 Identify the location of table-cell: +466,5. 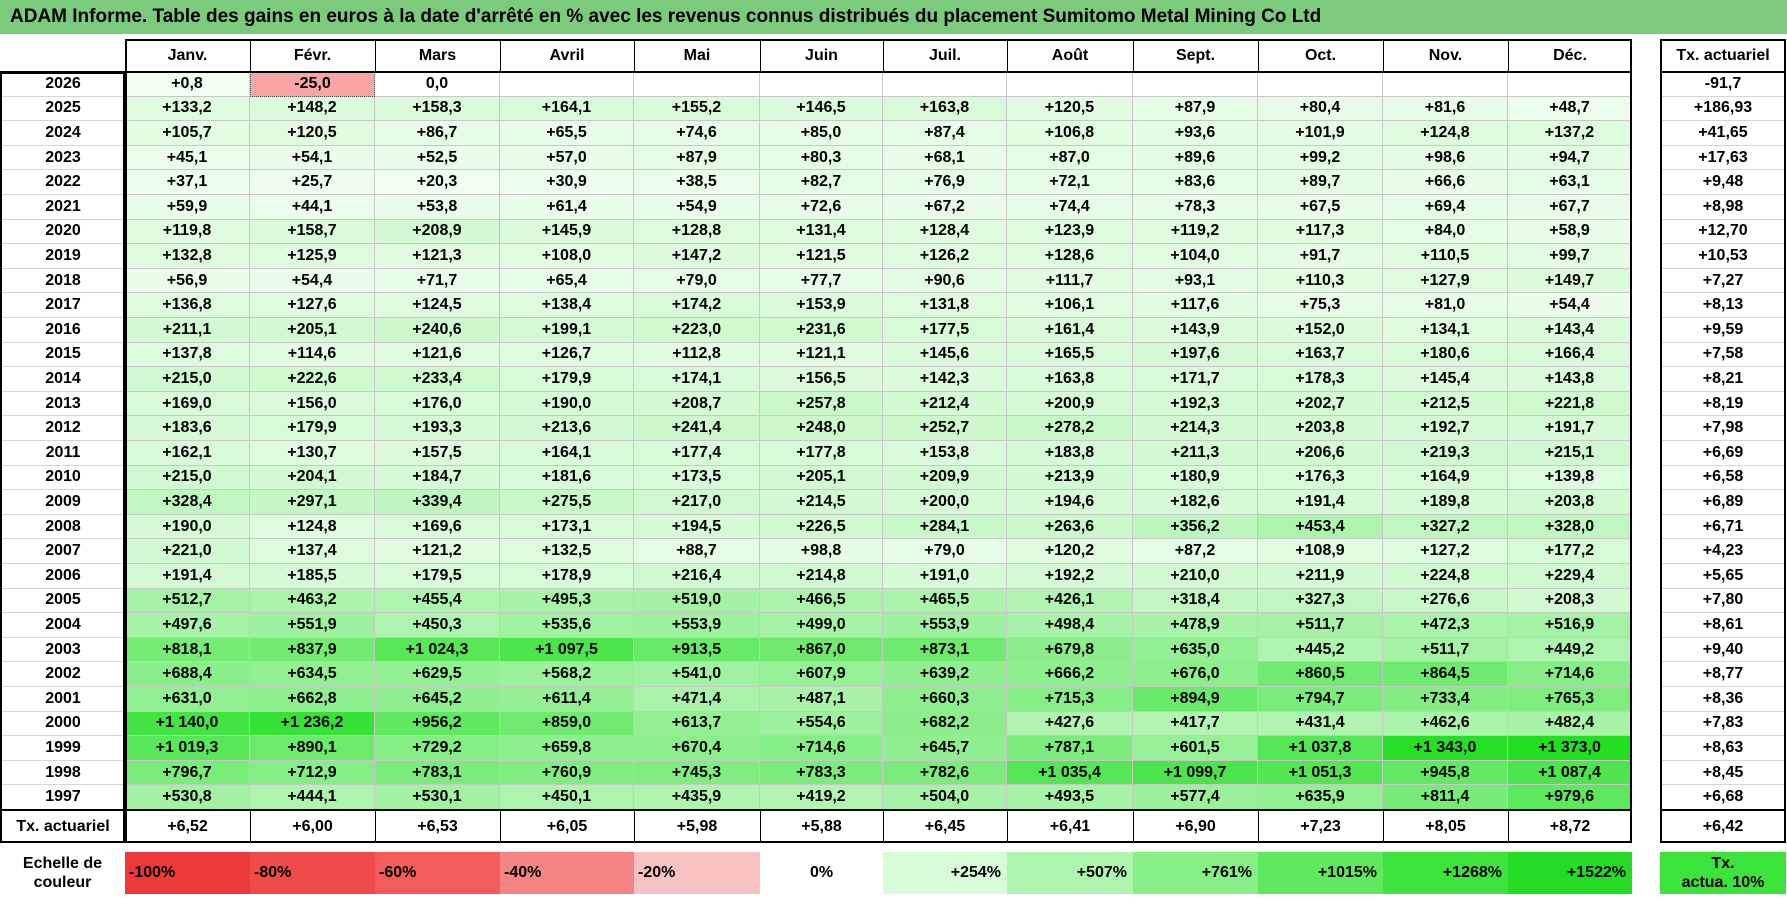
(821, 601).